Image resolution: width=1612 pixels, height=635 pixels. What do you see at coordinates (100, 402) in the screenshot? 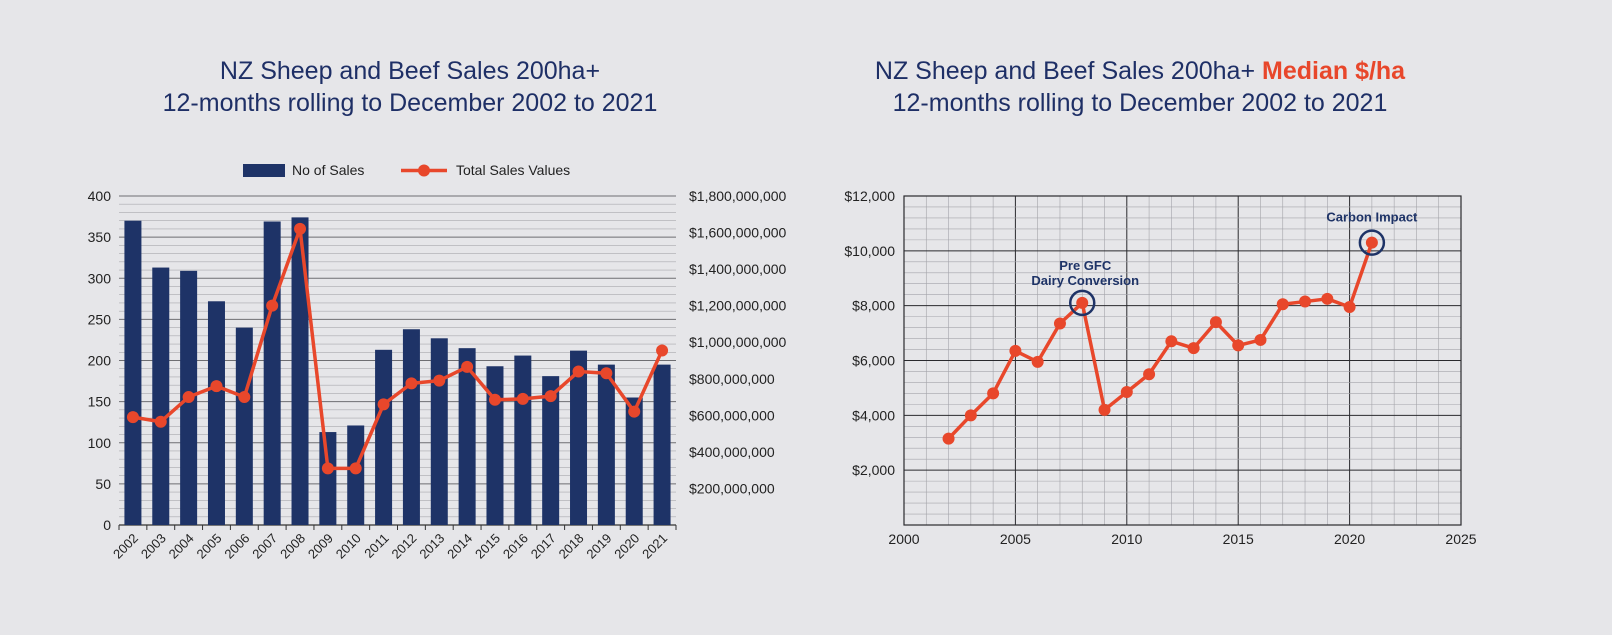
I see `y-left-tick-label: 150` at bounding box center [100, 402].